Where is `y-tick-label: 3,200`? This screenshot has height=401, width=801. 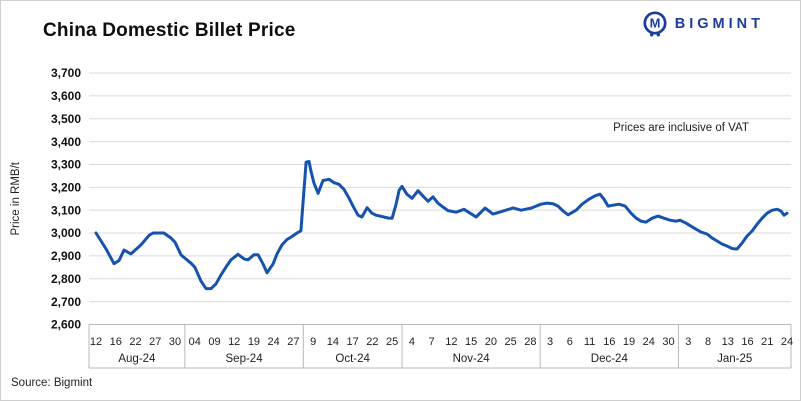
y-tick-label: 3,200 is located at coordinates (66, 188).